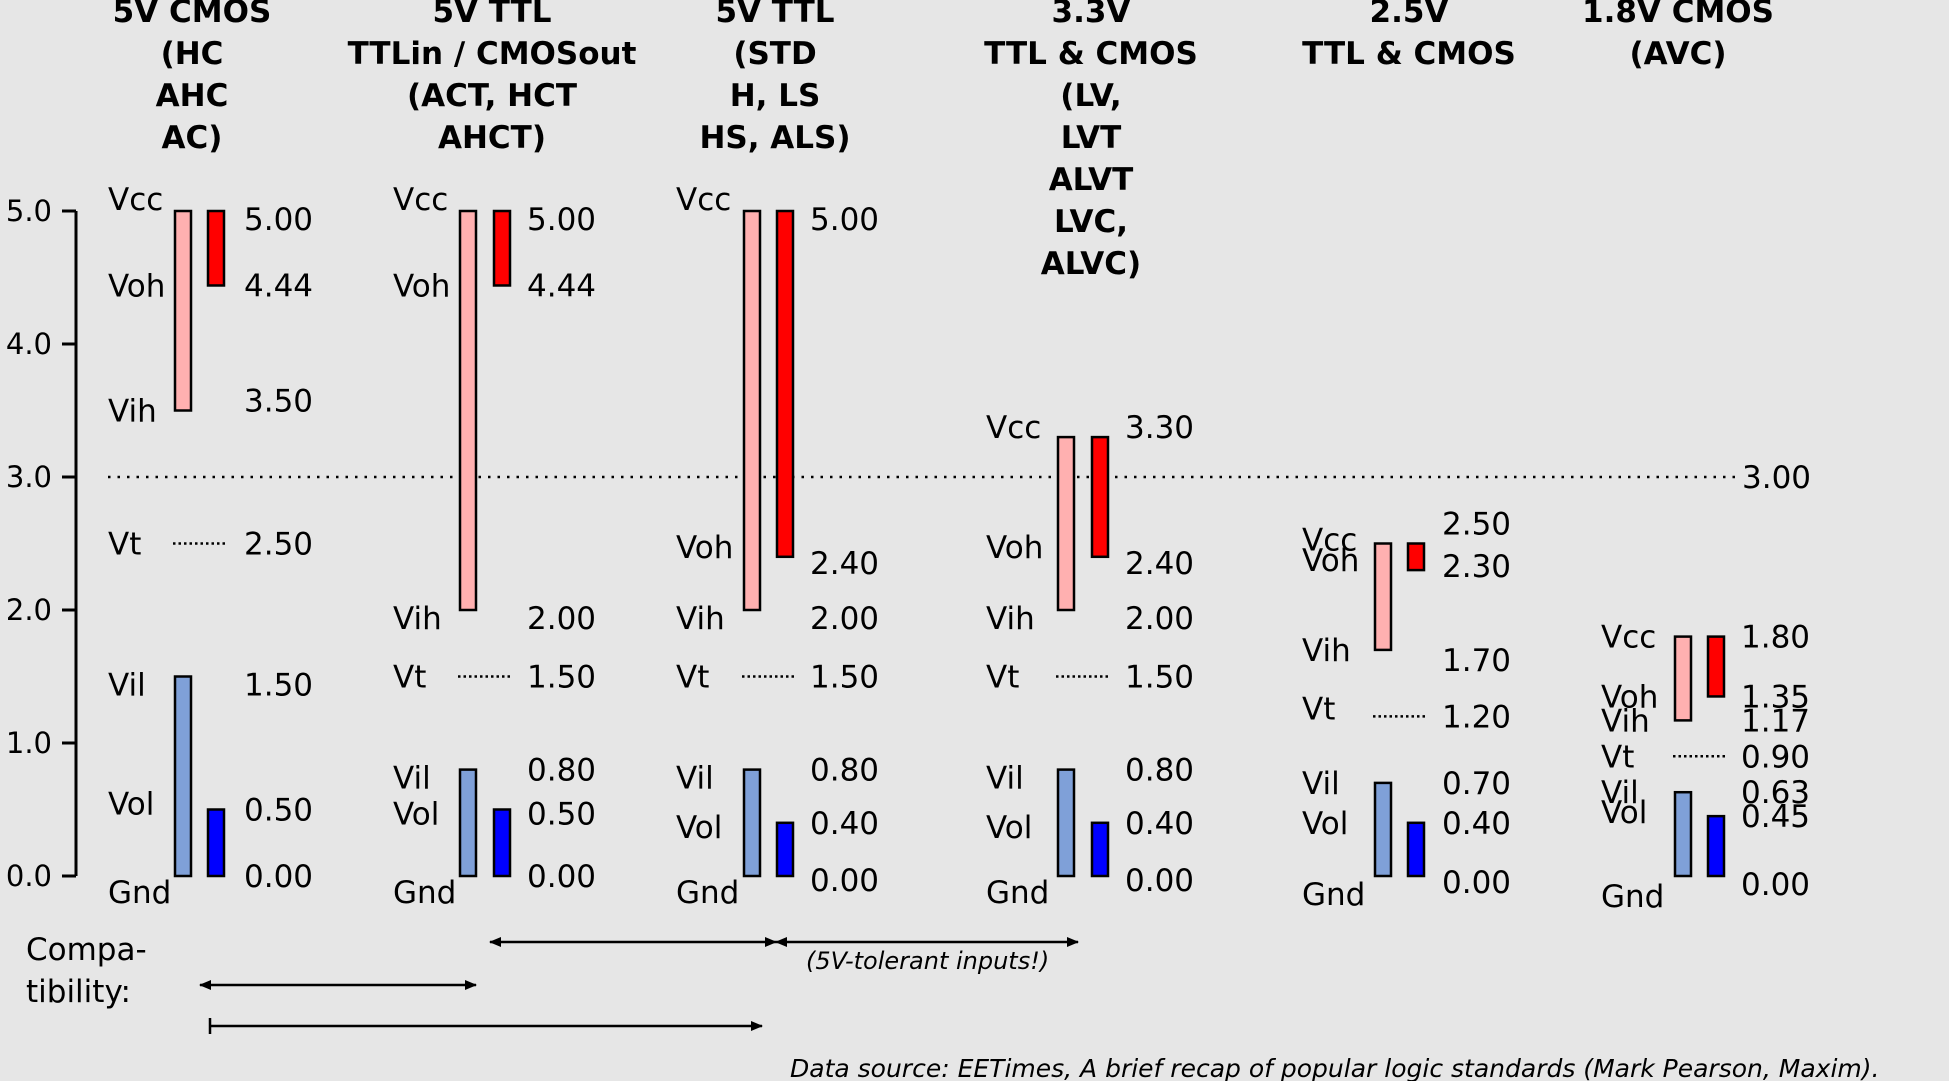  Describe the element at coordinates (1409, 15) in the screenshot. I see `family-header-line: 2.5V` at that location.